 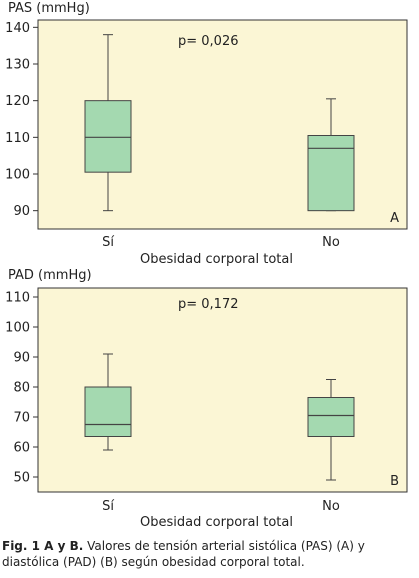 I want to click on y-tick-label: 50, so click(x=21, y=478).